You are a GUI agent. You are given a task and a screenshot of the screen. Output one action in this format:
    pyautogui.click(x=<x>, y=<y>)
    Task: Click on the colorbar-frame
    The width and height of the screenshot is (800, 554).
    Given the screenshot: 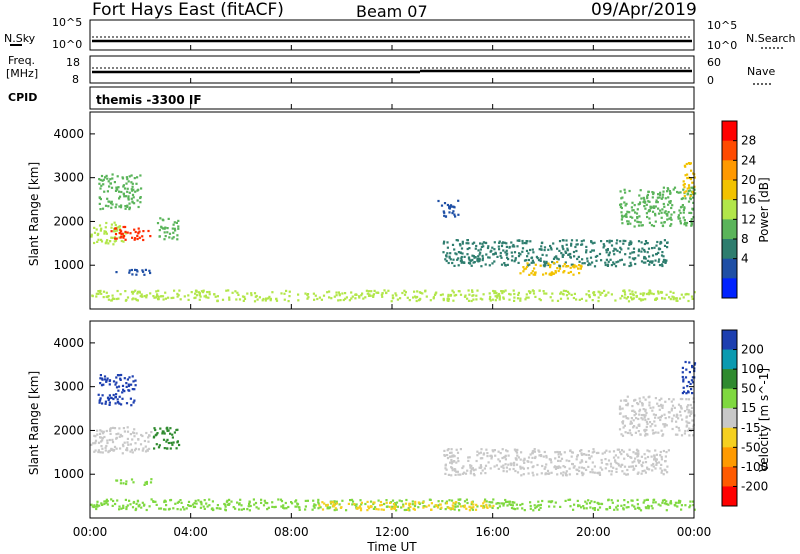 What is the action you would take?
    pyautogui.click(x=729, y=418)
    